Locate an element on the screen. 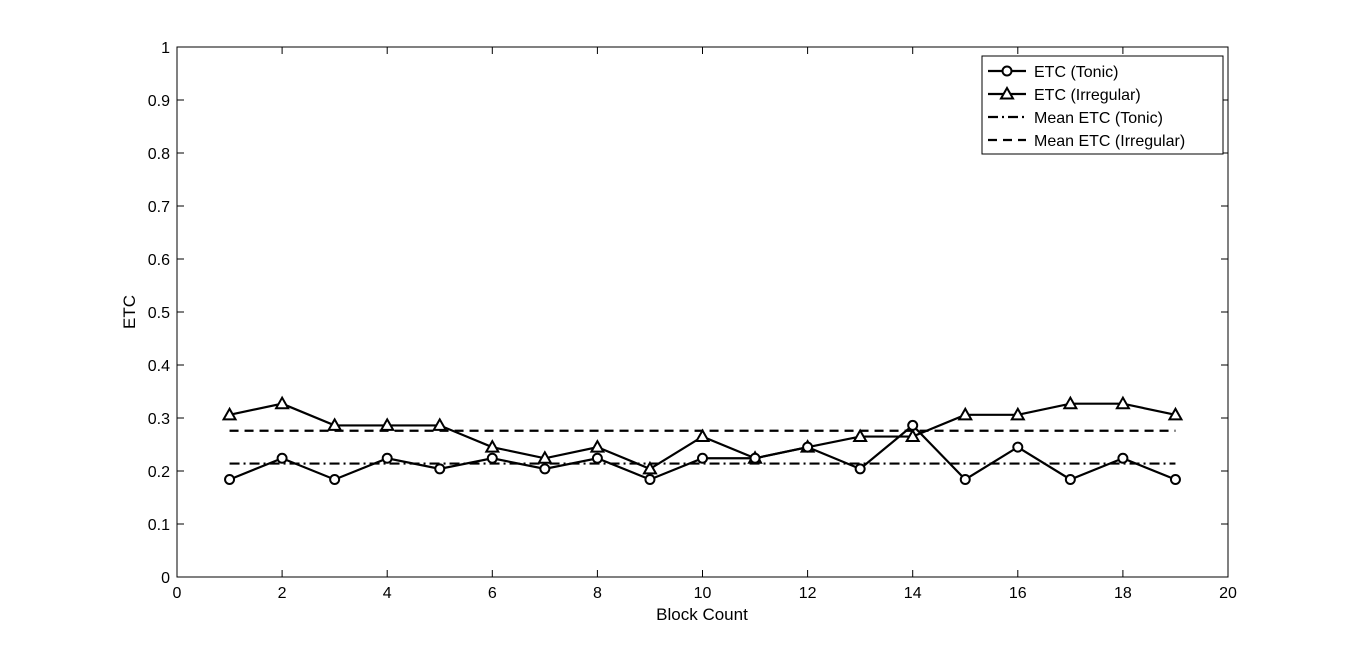 This screenshot has height=650, width=1357. x-axis-label: Block Count is located at coordinates (702, 614).